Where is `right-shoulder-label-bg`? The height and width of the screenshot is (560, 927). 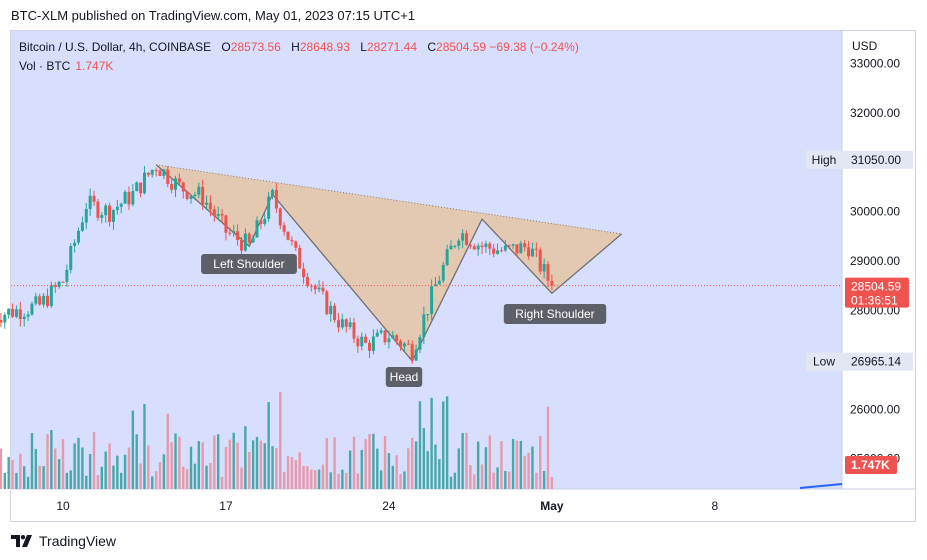 right-shoulder-label-bg is located at coordinates (555, 314).